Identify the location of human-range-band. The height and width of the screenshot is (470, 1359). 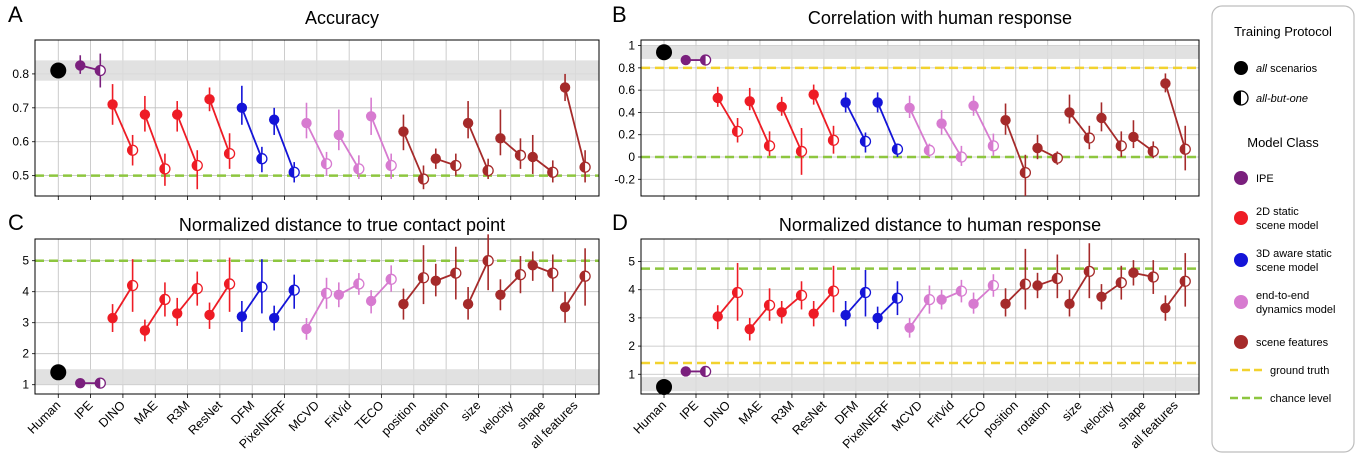
(920, 52).